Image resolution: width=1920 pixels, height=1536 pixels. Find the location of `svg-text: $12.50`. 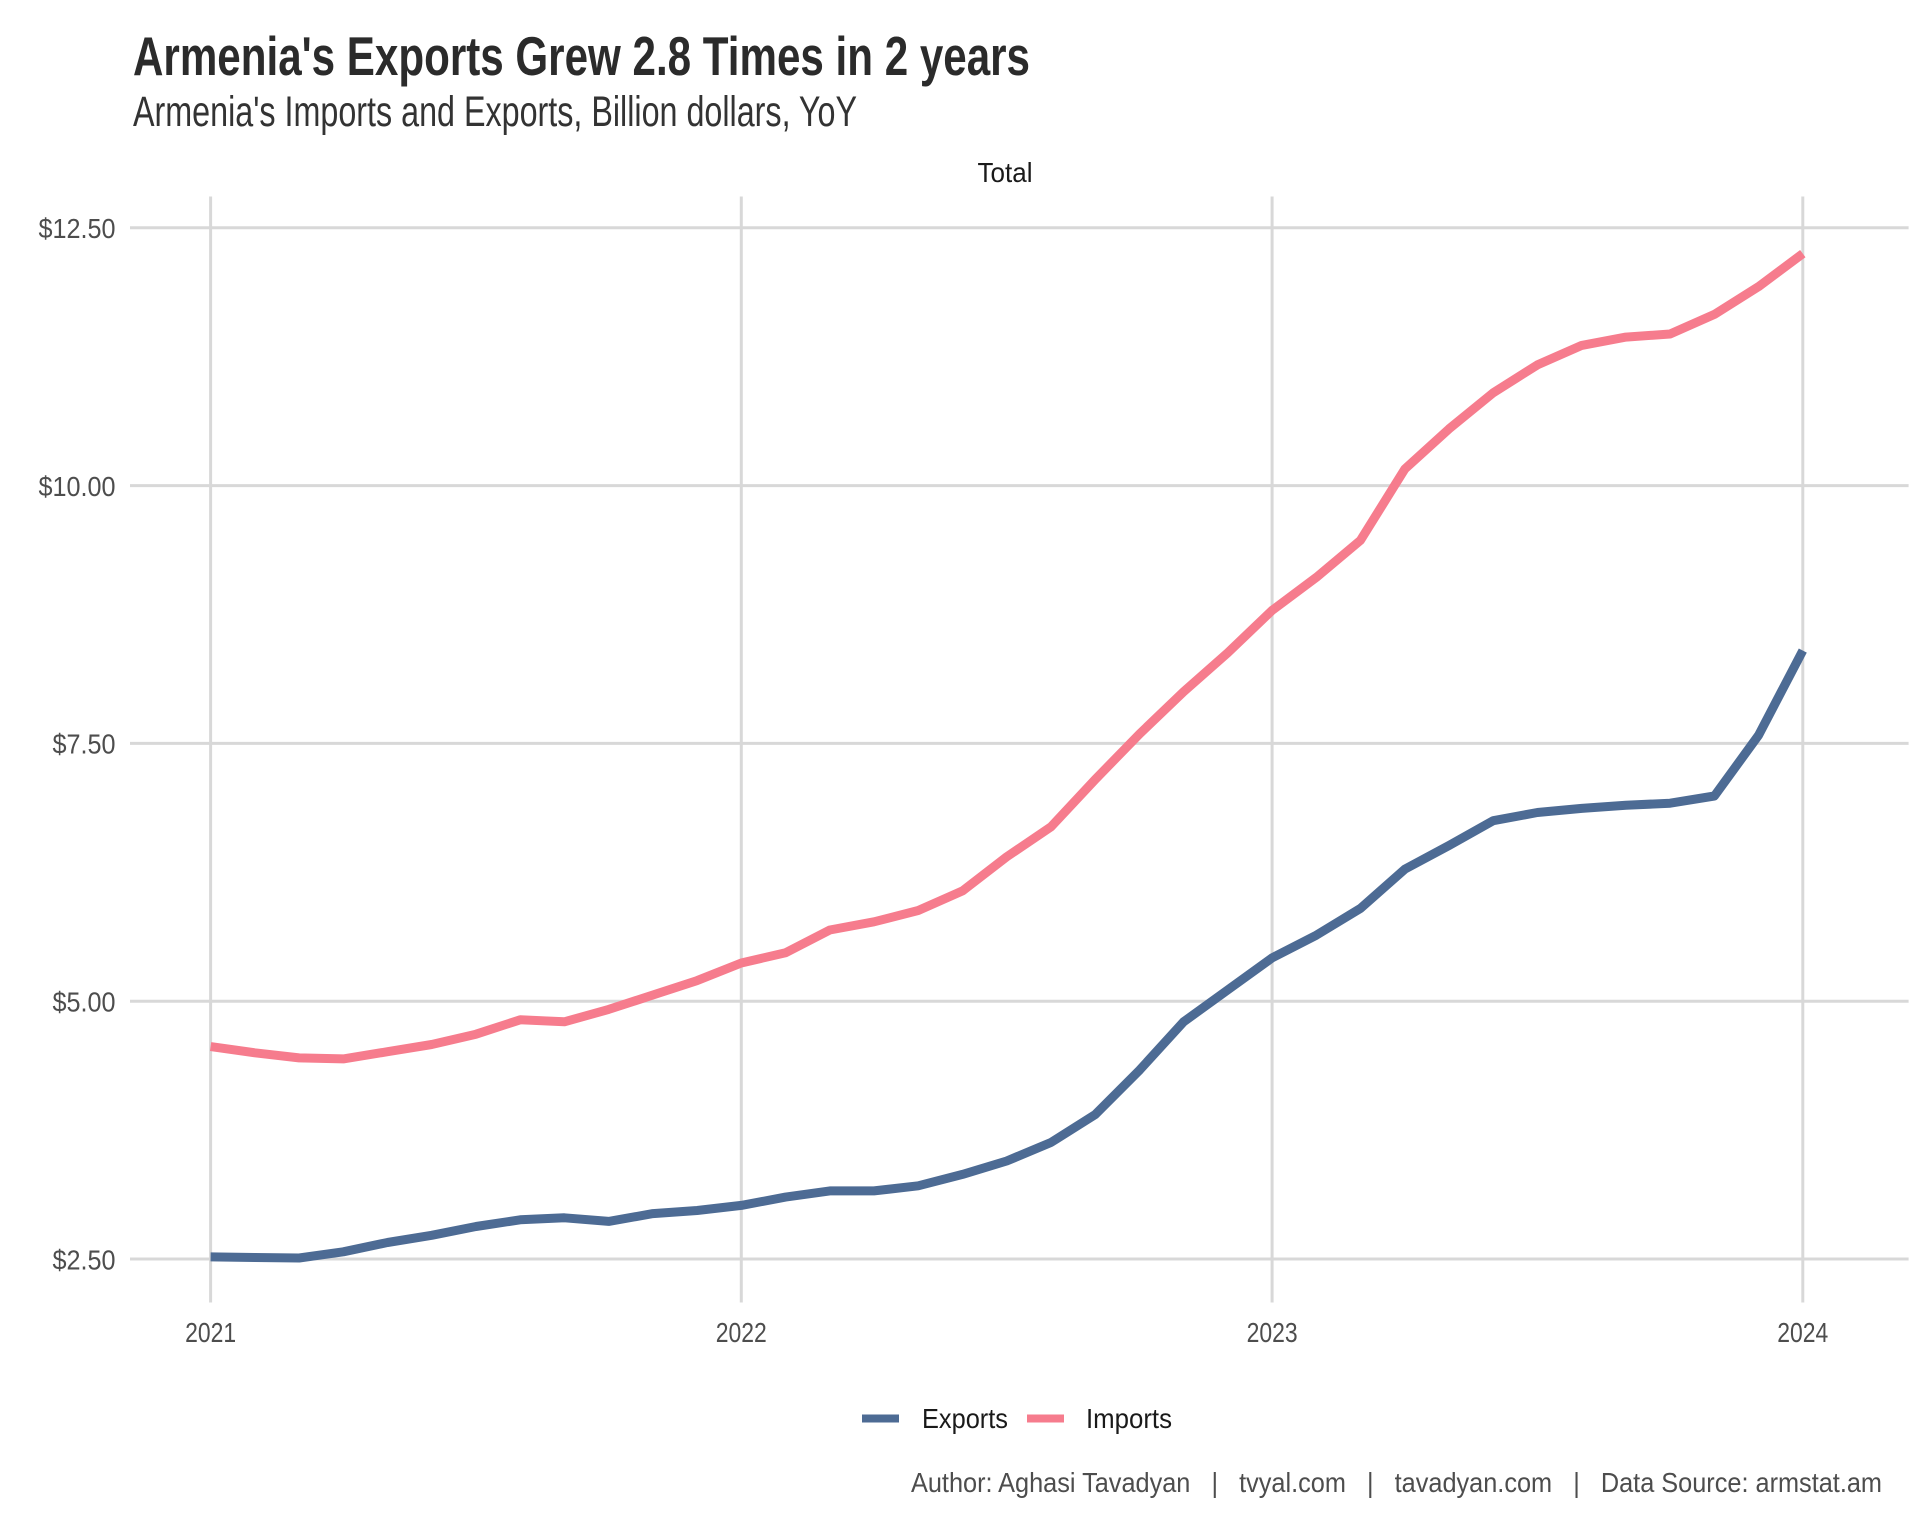

svg-text: $12.50 is located at coordinates (77, 228).